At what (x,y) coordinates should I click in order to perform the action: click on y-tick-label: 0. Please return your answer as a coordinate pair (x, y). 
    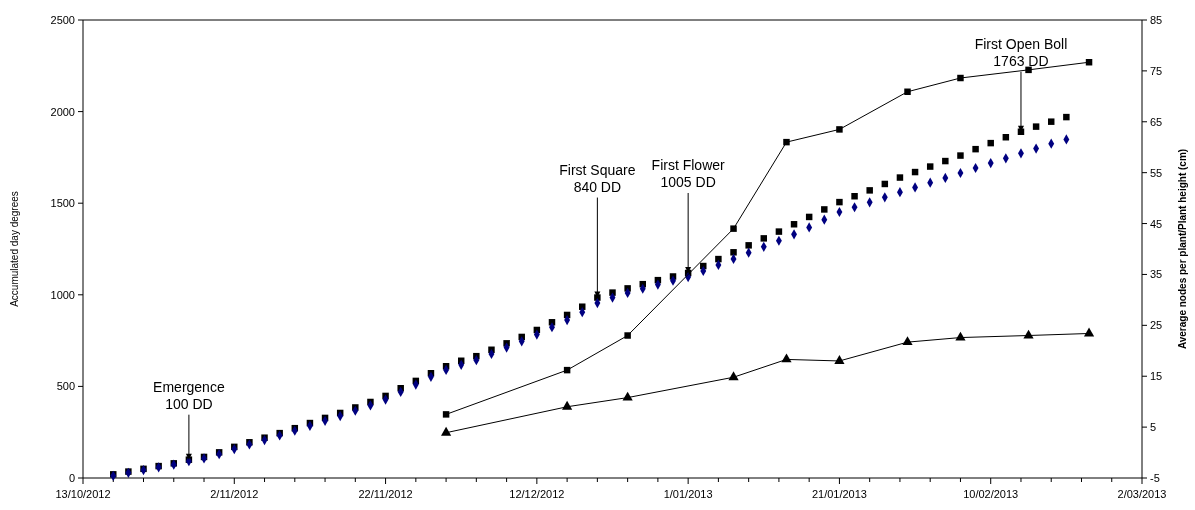
    Looking at the image, I should click on (71, 478).